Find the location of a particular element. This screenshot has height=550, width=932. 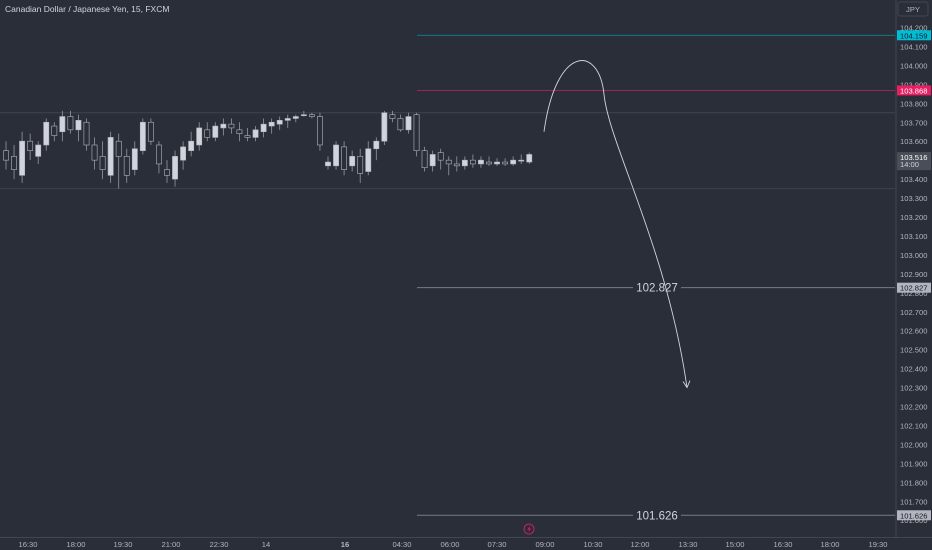

red-price-badge is located at coordinates (914, 90).